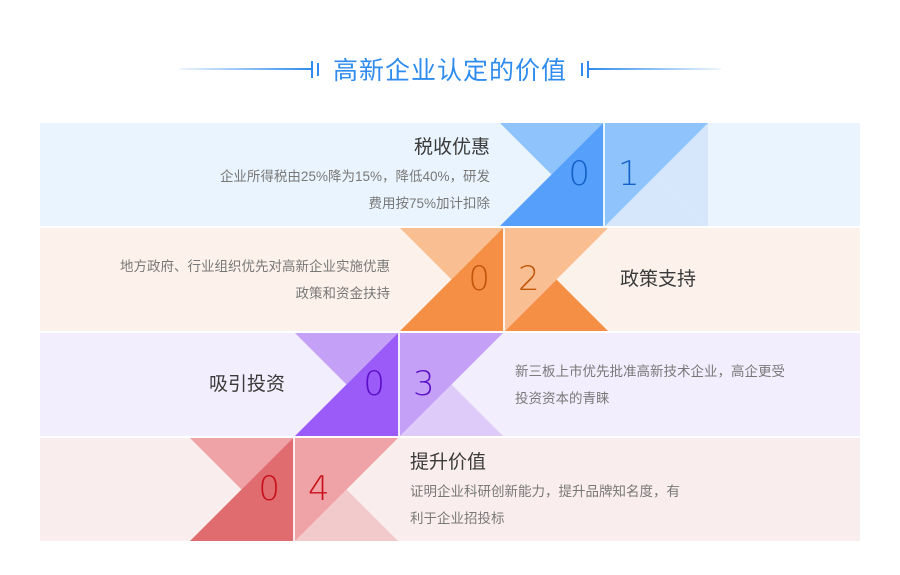 This screenshot has height=575, width=900. I want to click on value-description-line-2: 政策和资金扶持, so click(343, 293).